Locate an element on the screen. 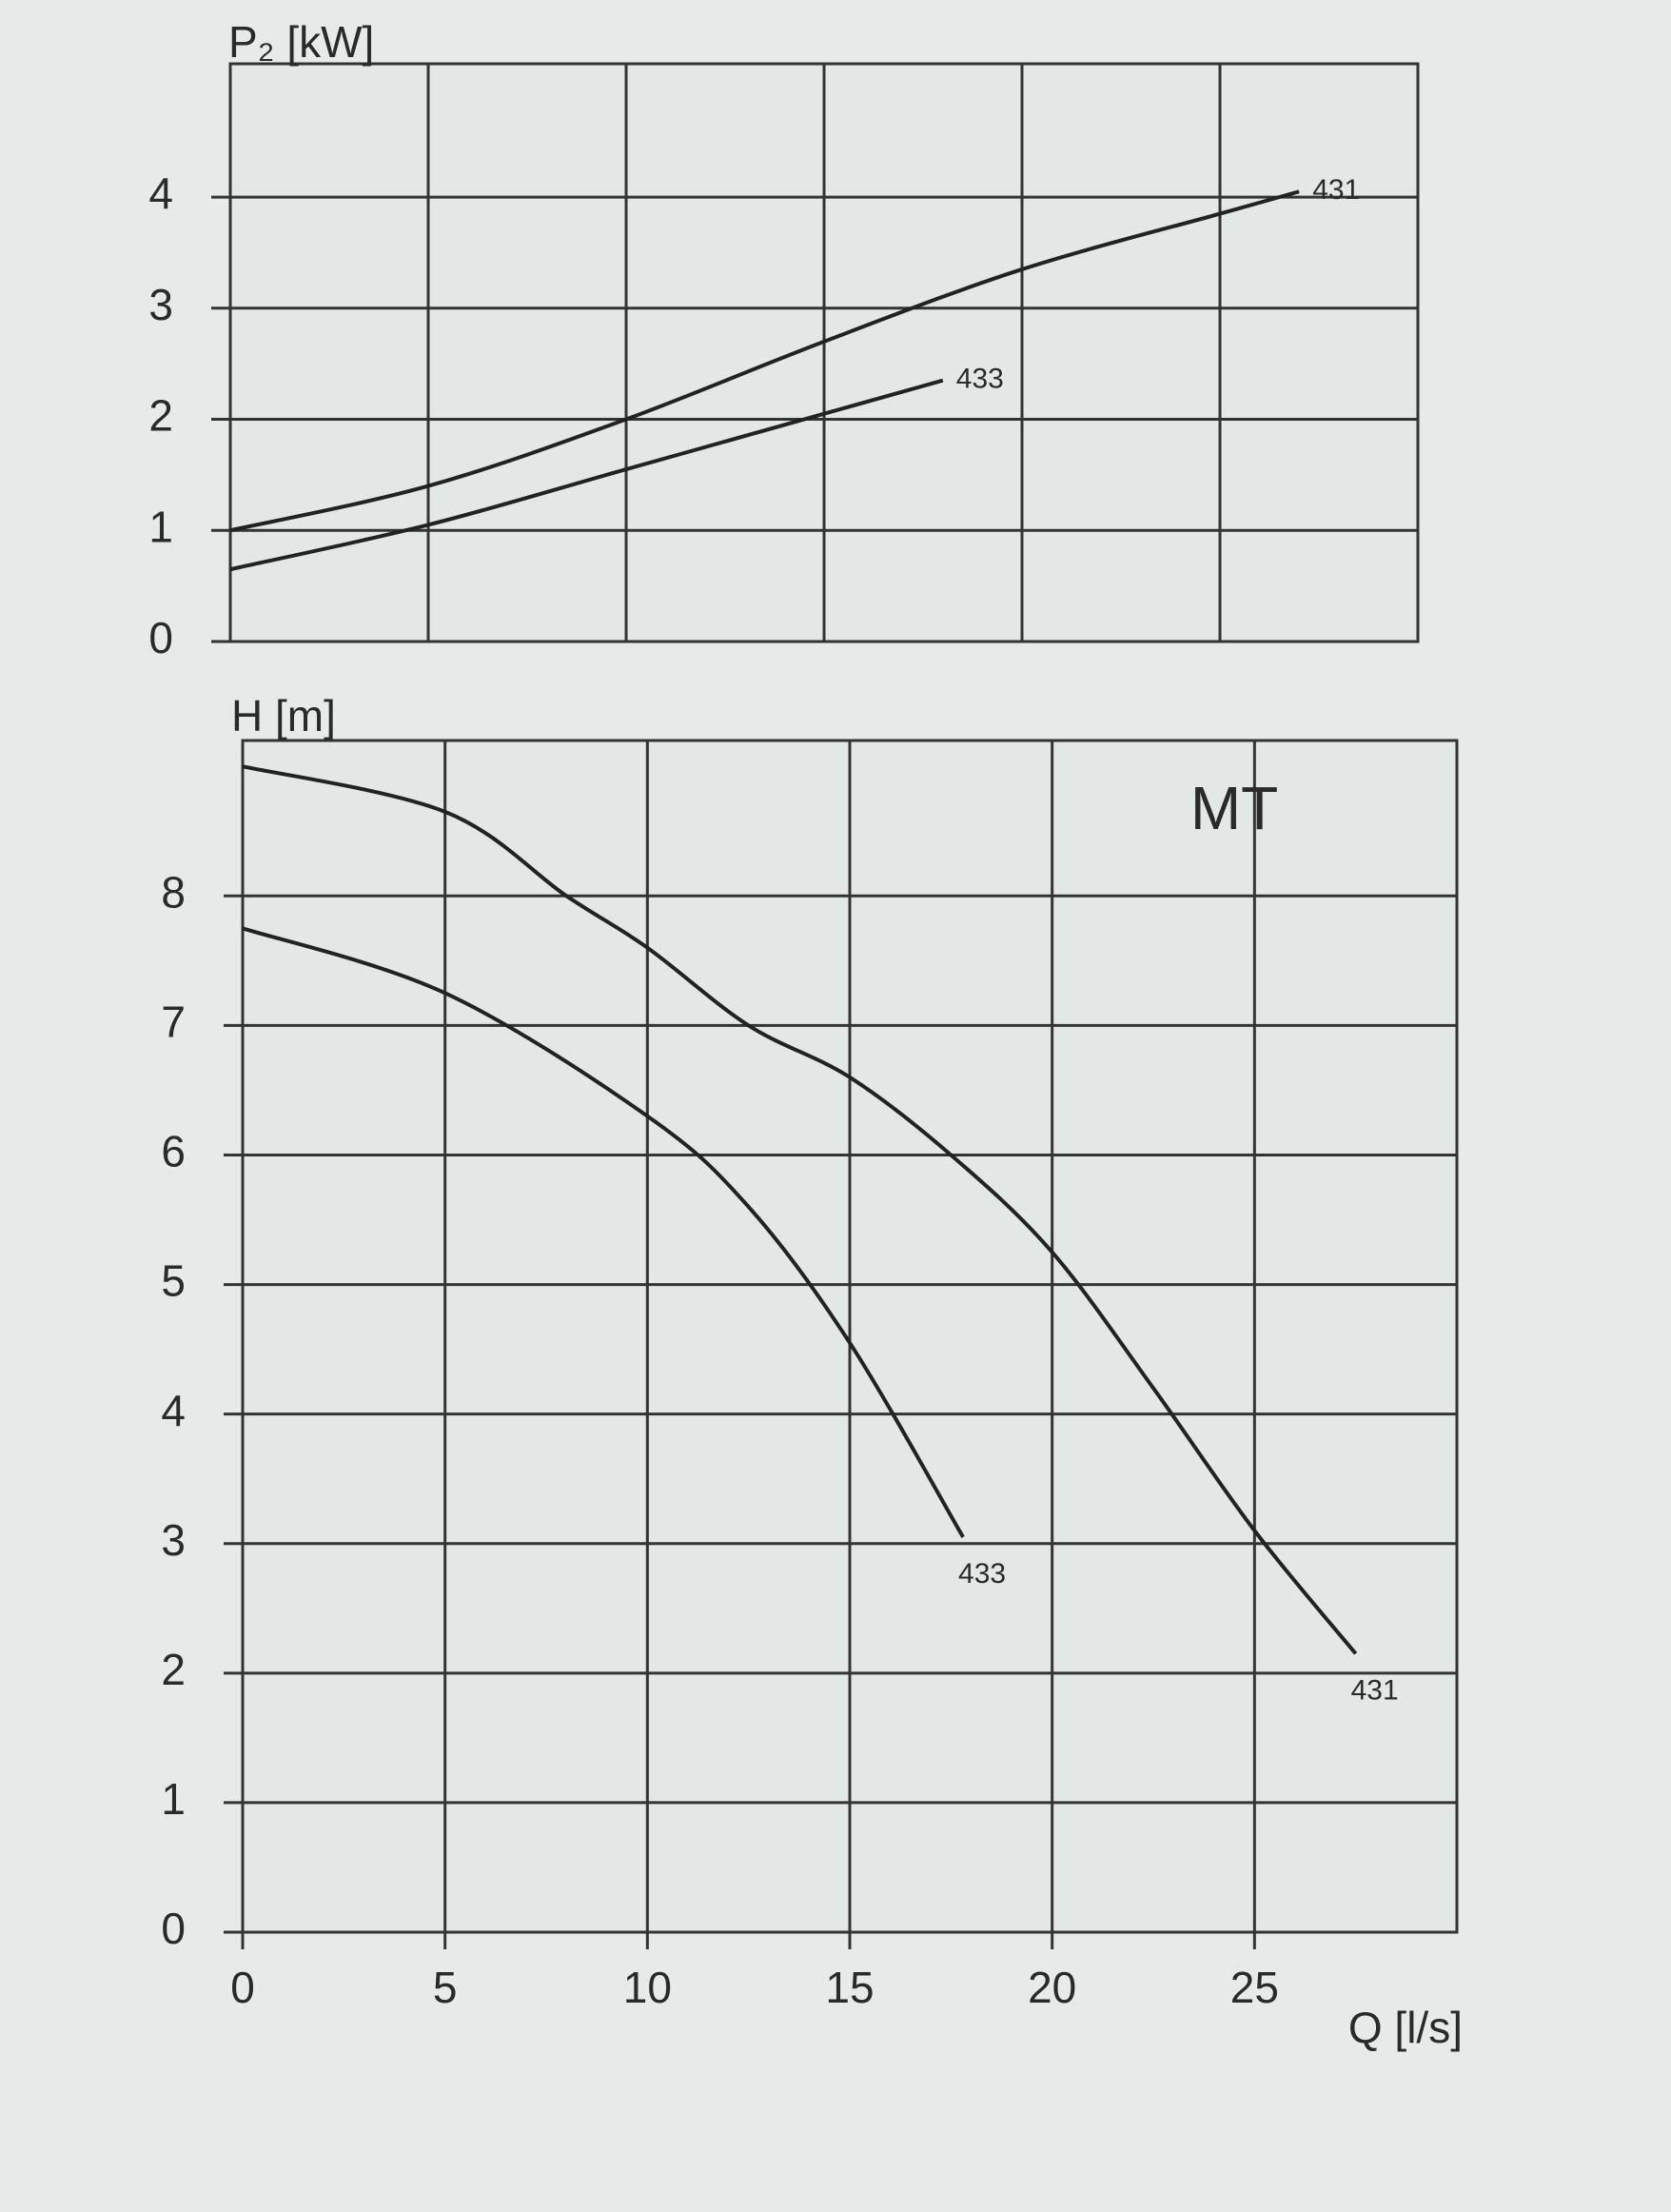  x-axis-label: Q [l/s] is located at coordinates (1406, 2027).